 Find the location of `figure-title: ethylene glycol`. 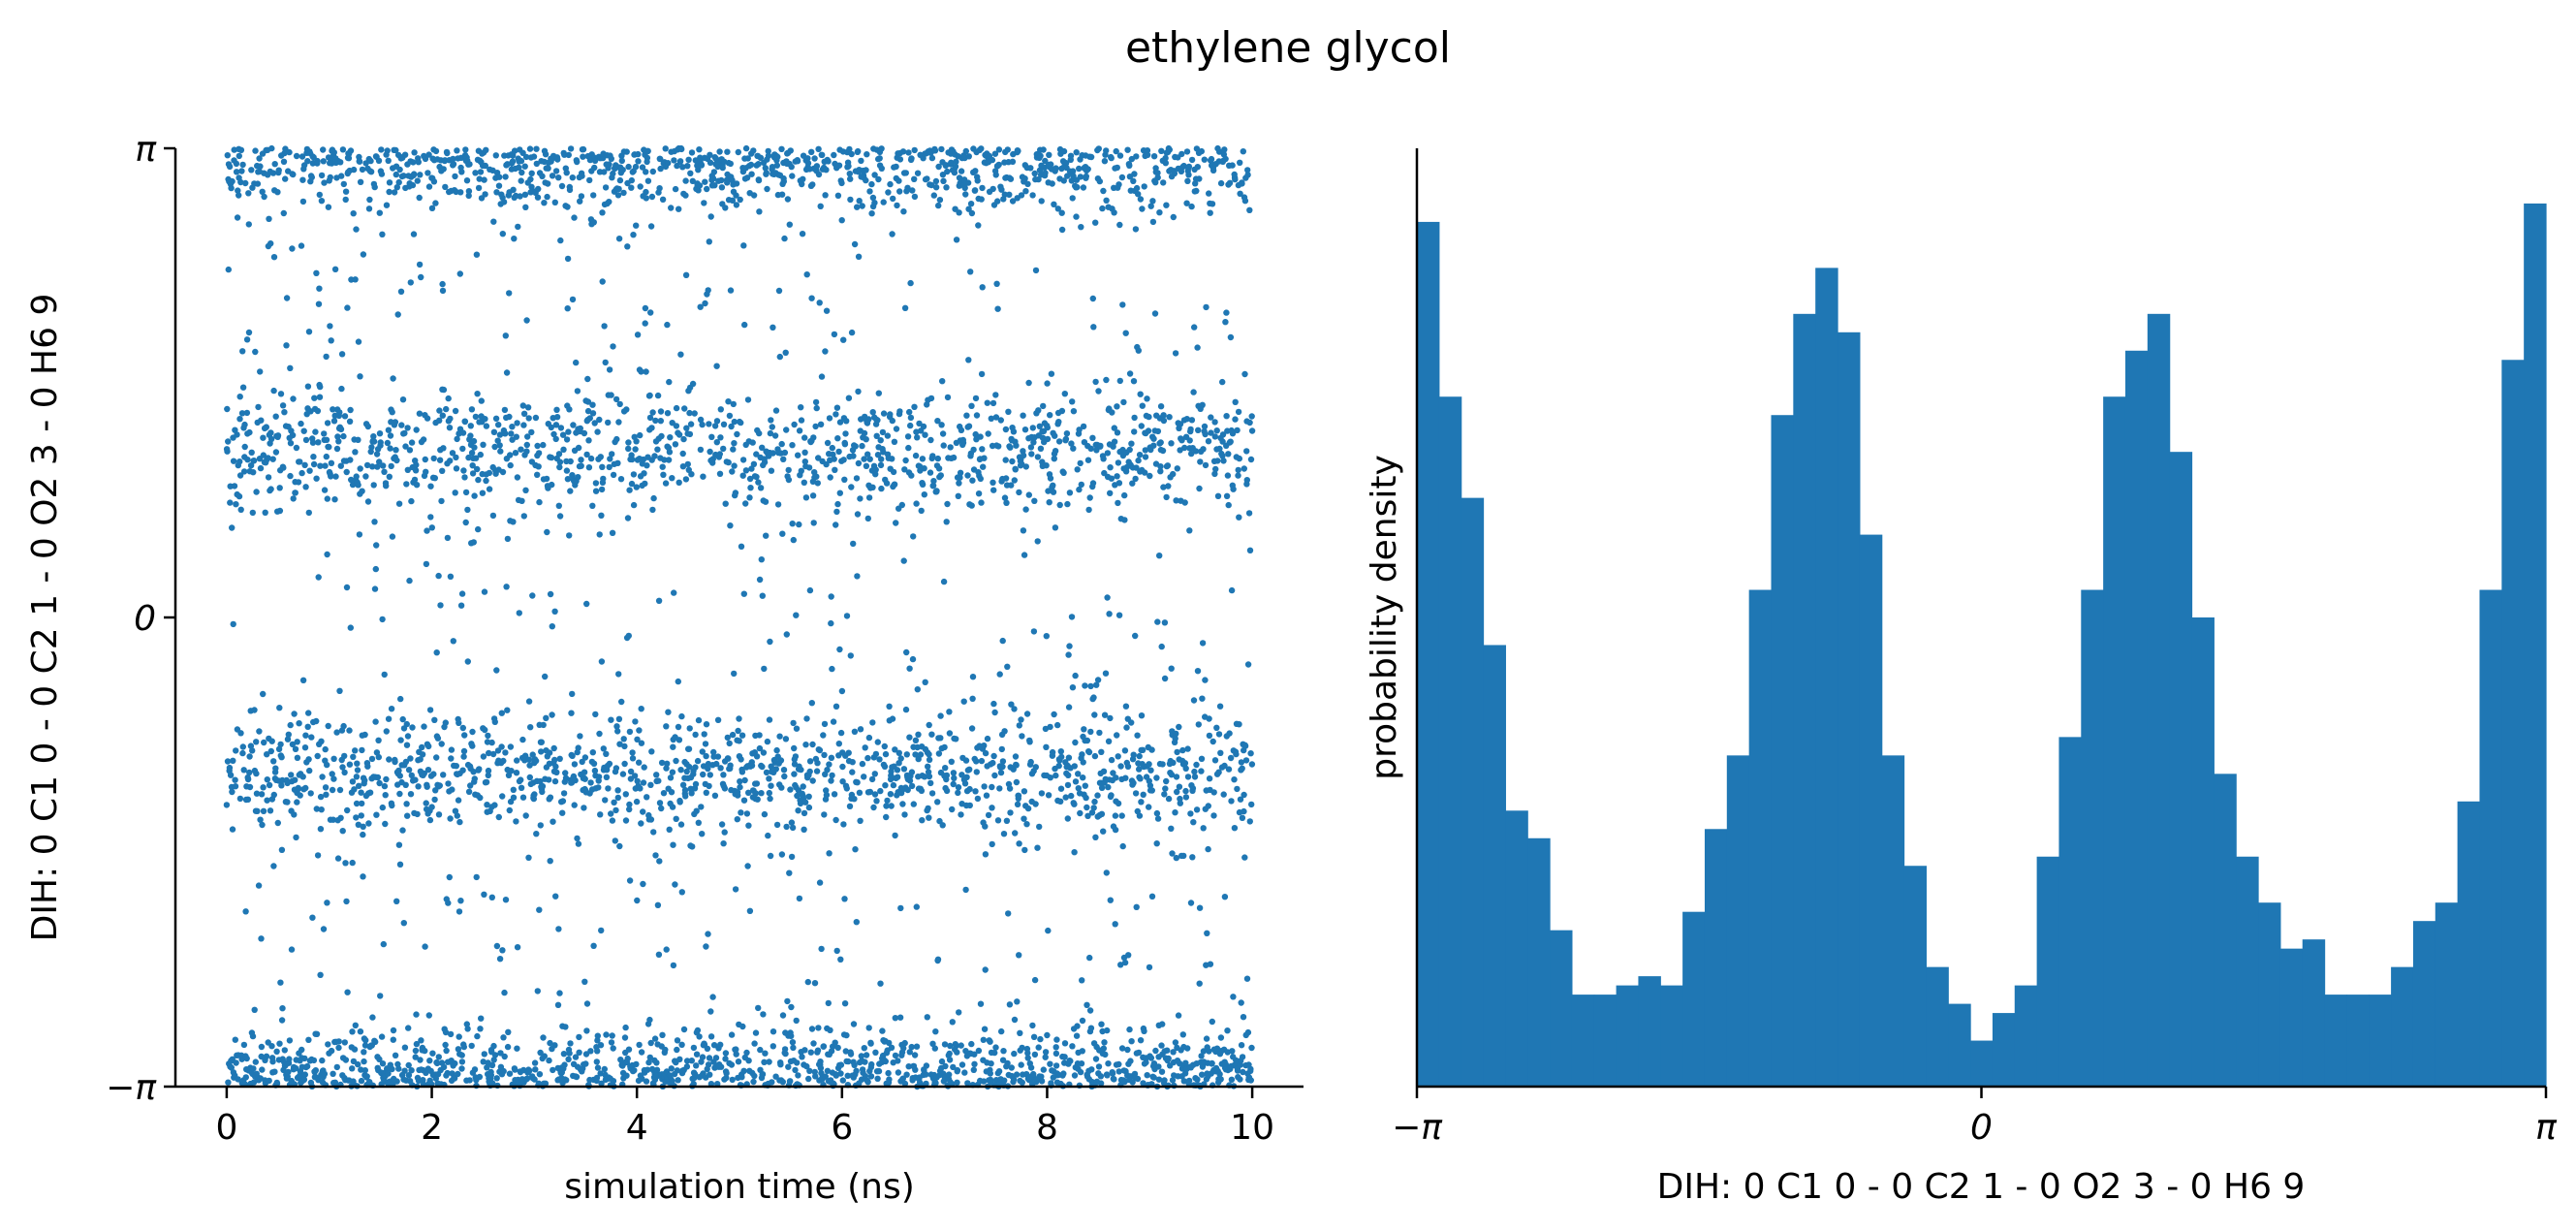

figure-title: ethylene glycol is located at coordinates (1288, 48).